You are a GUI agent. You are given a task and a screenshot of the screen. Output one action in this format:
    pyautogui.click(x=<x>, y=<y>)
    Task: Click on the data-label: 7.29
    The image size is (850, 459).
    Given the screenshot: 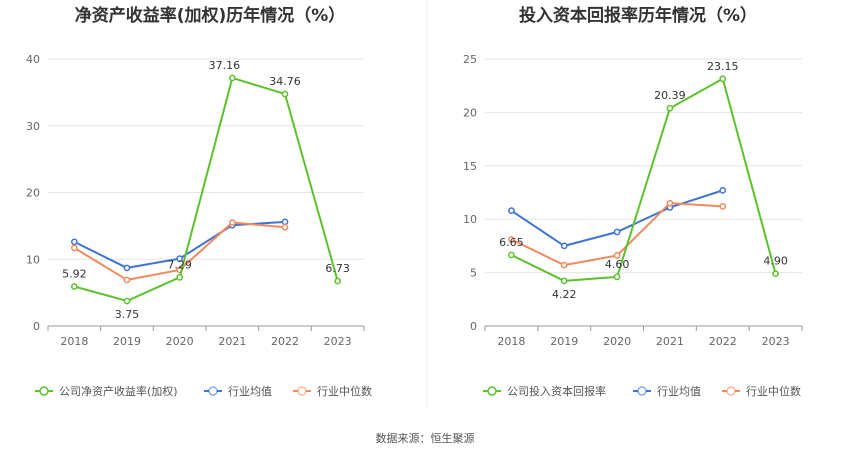 What is the action you would take?
    pyautogui.click(x=179, y=264)
    